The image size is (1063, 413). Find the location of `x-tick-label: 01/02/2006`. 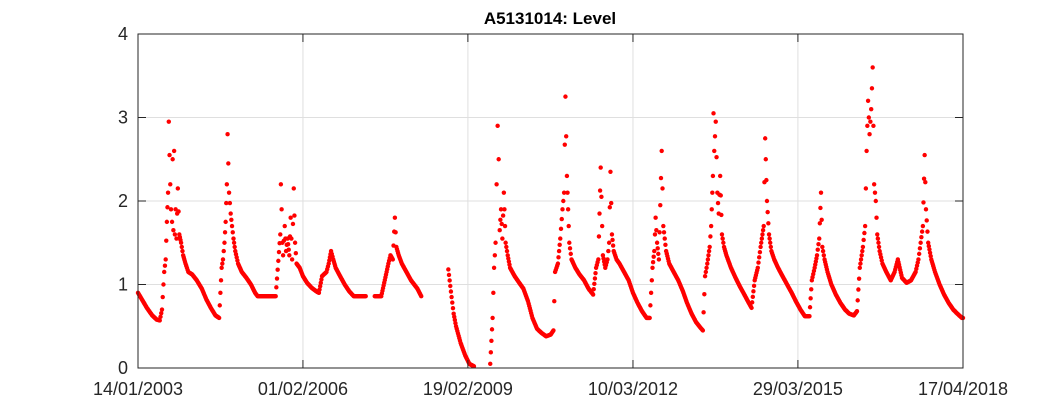

x-tick-label: 01/02/2006 is located at coordinates (303, 389).